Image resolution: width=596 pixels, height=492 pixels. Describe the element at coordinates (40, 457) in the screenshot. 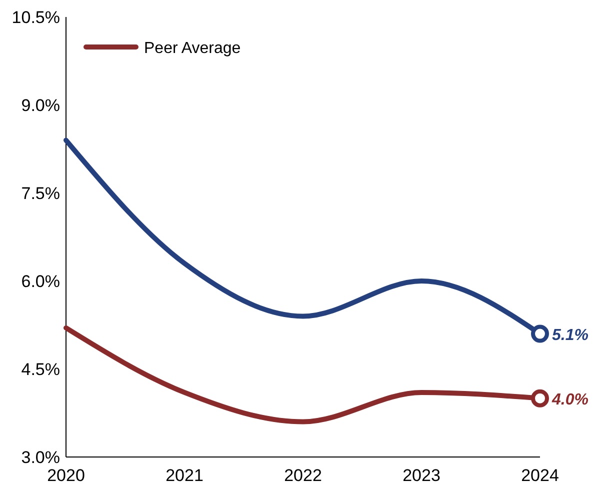

I see `y-tick-label: 3.0%` at that location.